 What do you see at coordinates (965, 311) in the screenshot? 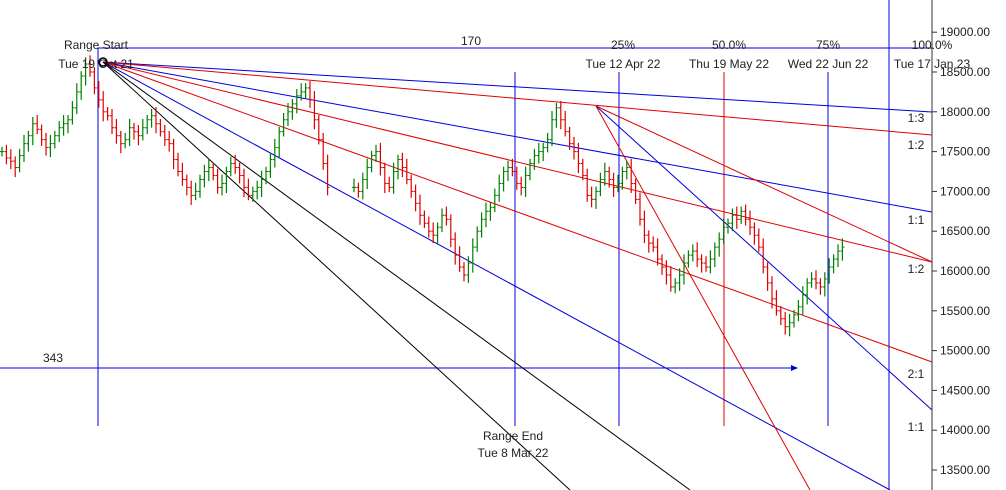
I see `y-tick-label: 15500.00` at bounding box center [965, 311].